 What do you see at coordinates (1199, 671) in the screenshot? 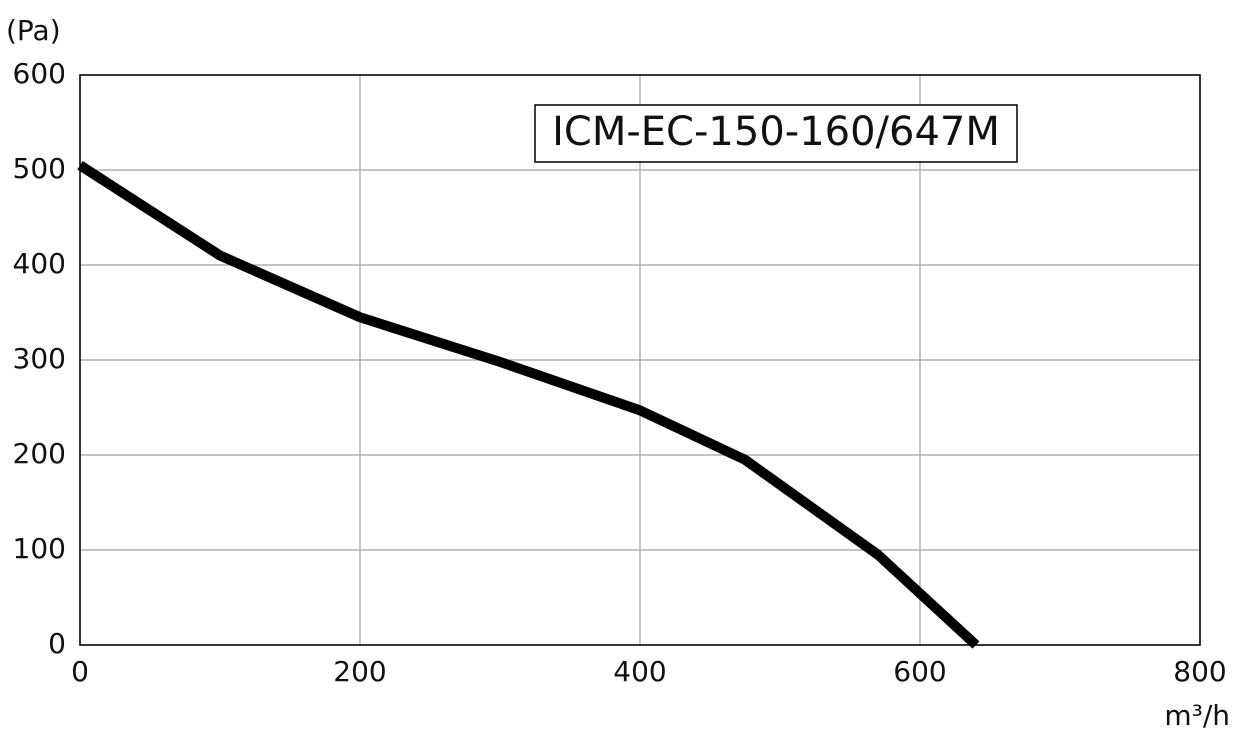
I see `x-tick-label: 800` at bounding box center [1199, 671].